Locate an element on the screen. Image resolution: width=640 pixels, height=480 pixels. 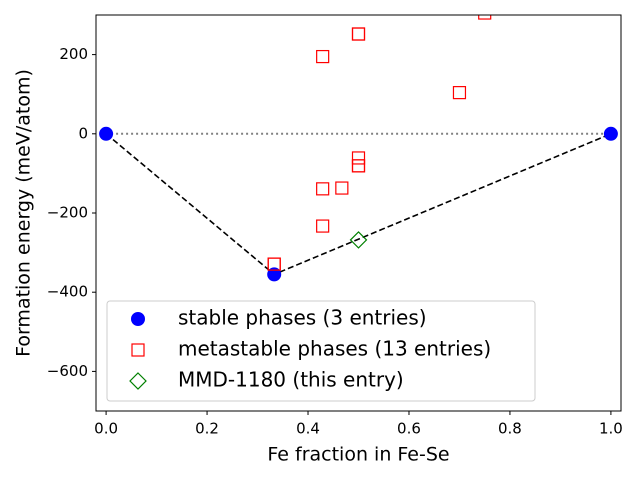
x-tick-label: 1.0 is located at coordinates (611, 429).